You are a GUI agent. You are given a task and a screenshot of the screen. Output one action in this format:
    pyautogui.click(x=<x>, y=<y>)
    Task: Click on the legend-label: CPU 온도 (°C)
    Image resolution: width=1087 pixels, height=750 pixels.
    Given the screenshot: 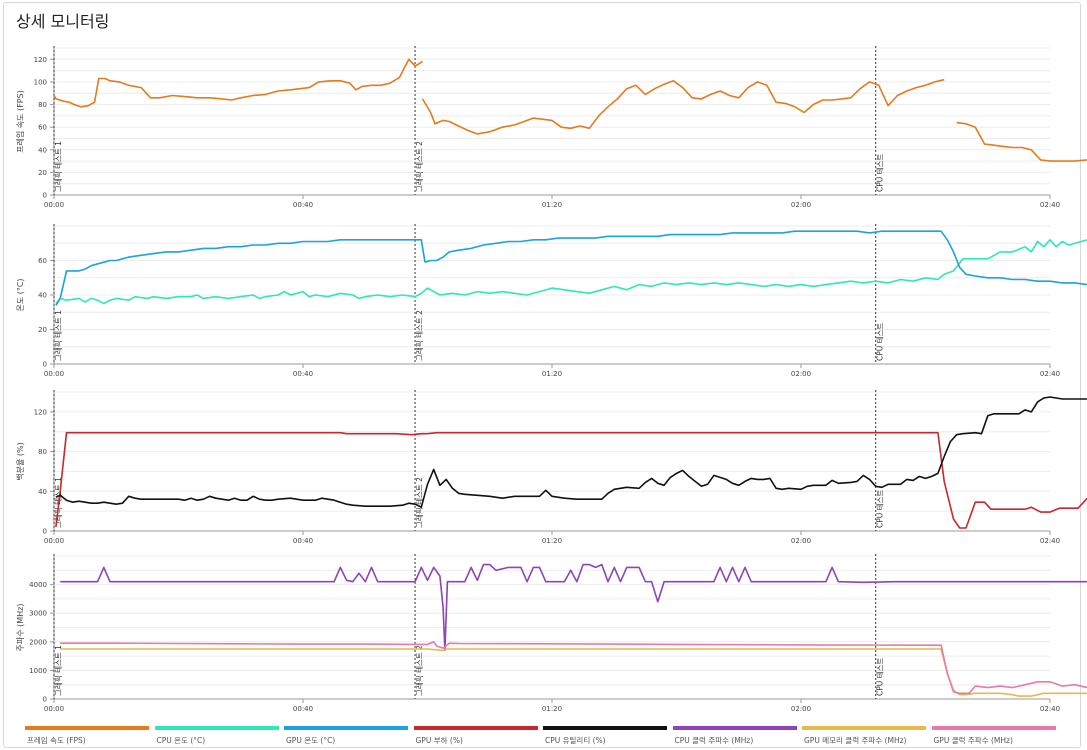 What is the action you would take?
    pyautogui.click(x=181, y=740)
    